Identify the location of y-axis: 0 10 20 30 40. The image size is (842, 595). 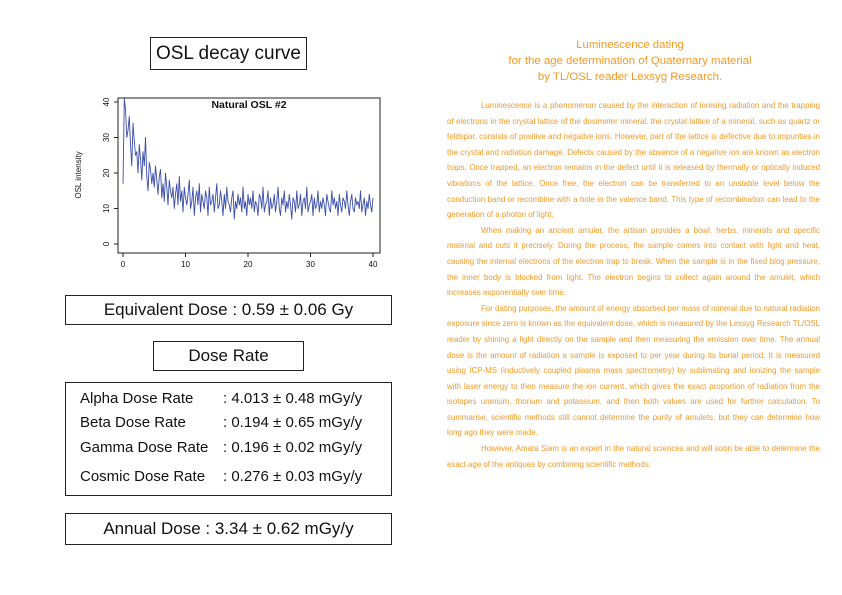
(110, 171).